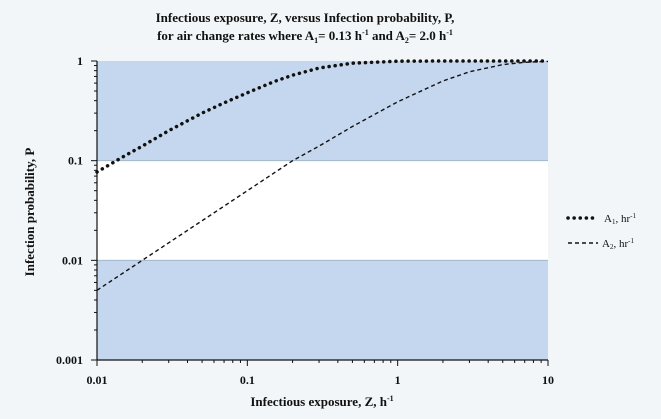 Image resolution: width=661 pixels, height=419 pixels. I want to click on x-axis-label: Infectious exposure, Z, h-1, so click(321, 401).